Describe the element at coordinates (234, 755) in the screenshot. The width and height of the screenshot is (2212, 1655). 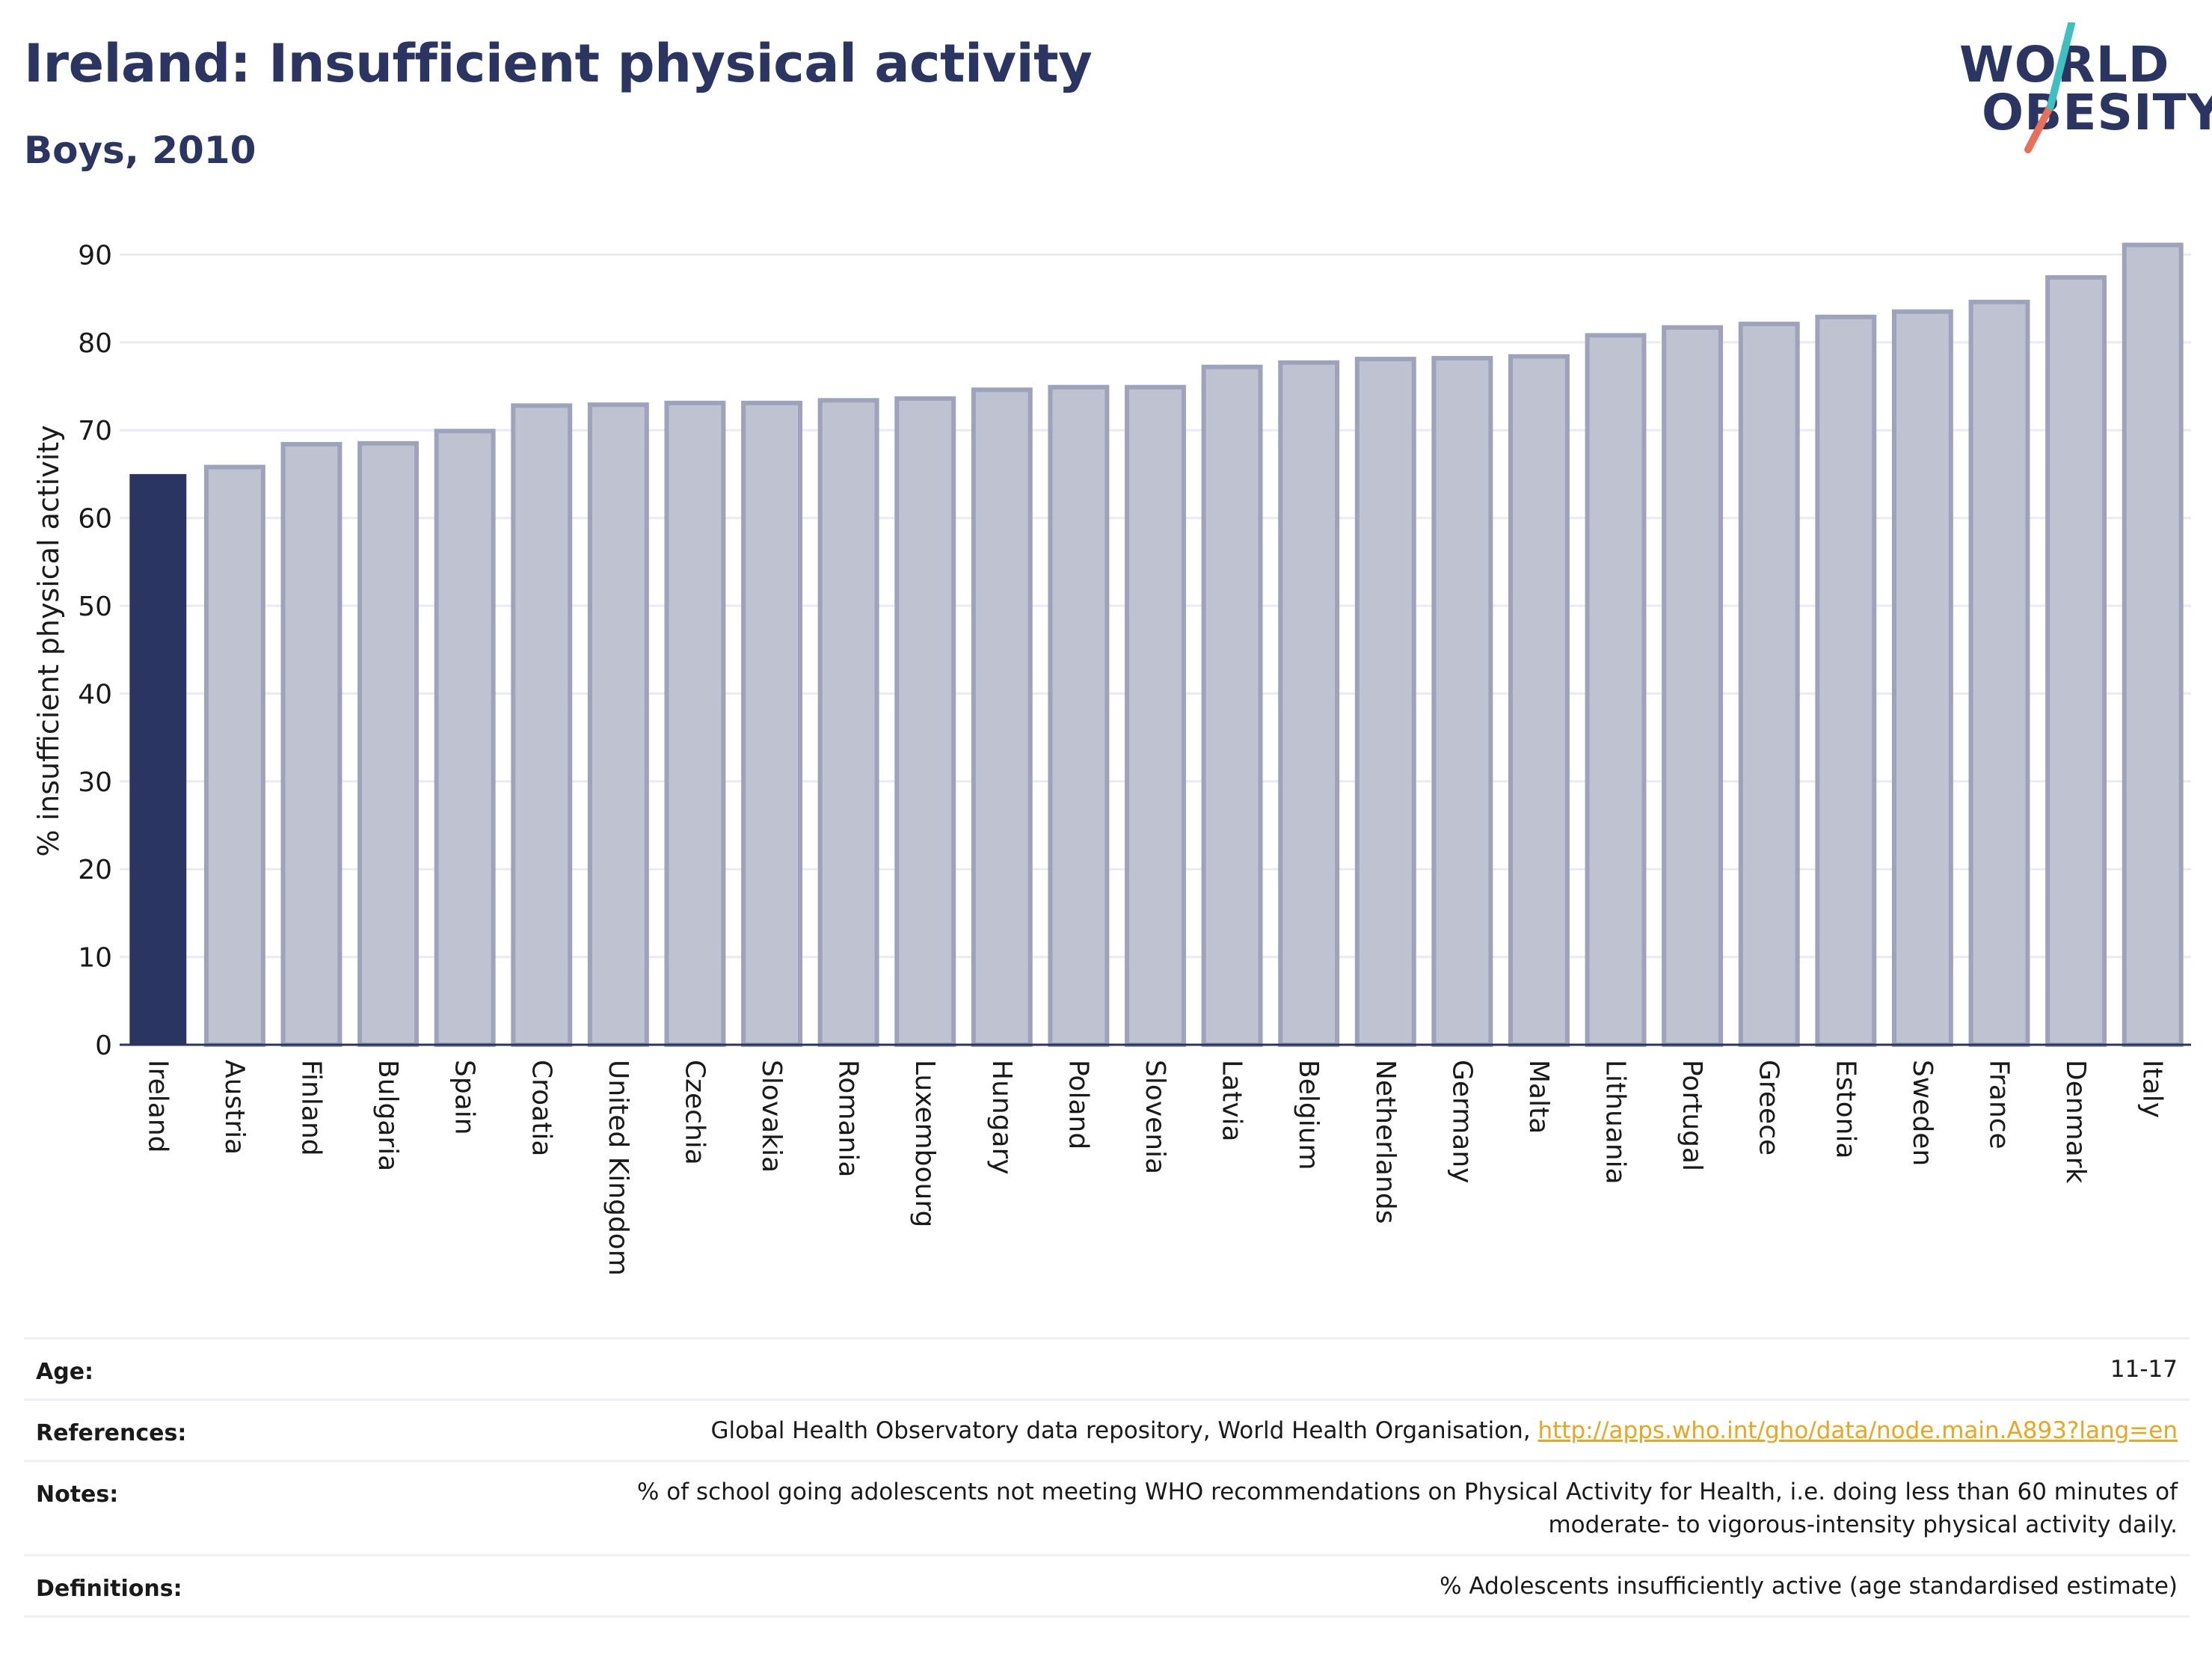
I see `bar-austria` at that location.